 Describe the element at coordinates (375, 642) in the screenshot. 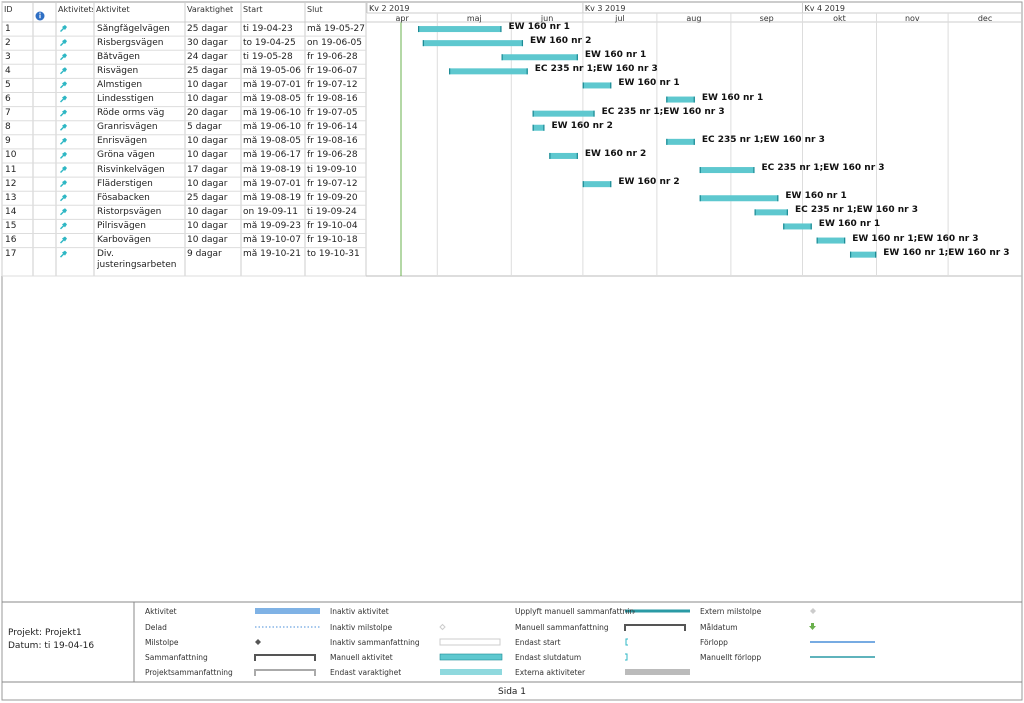

I see `legend-label: Inaktiv sammanfattning` at that location.